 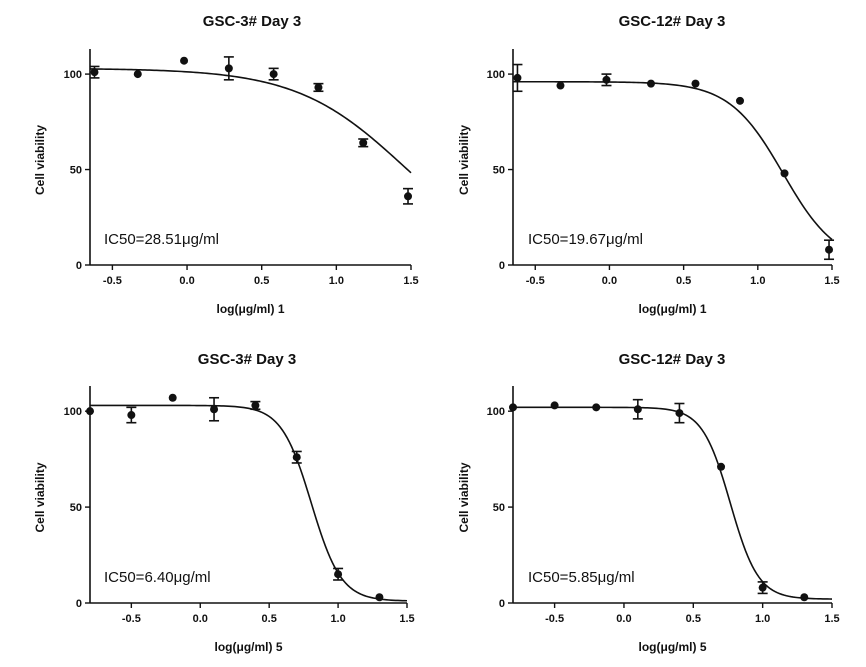 What do you see at coordinates (157, 577) in the screenshot?
I see `ic50-annotation: IC50=6.40μg/ml` at bounding box center [157, 577].